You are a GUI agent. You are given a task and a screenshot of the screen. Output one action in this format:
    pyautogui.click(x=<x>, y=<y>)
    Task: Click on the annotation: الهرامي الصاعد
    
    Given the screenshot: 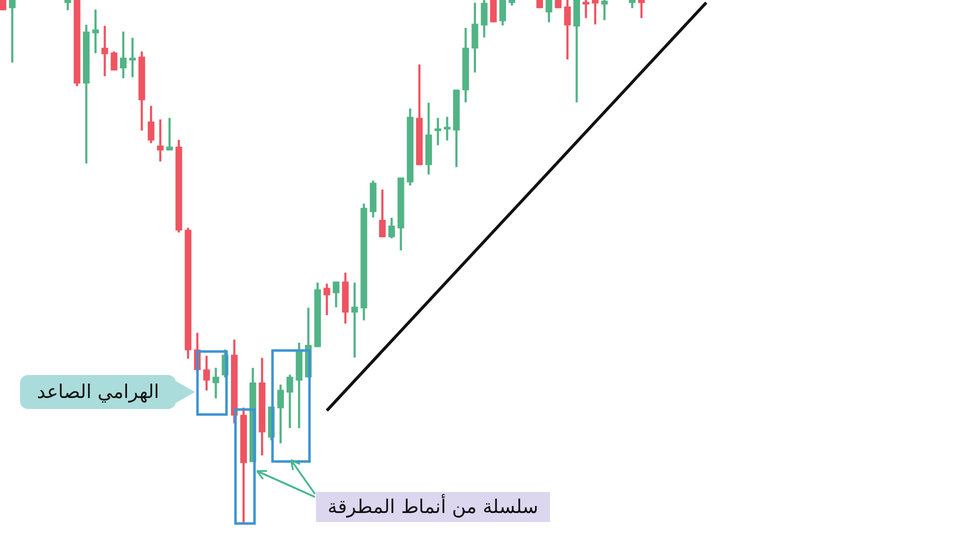 What is the action you would take?
    pyautogui.click(x=98, y=392)
    